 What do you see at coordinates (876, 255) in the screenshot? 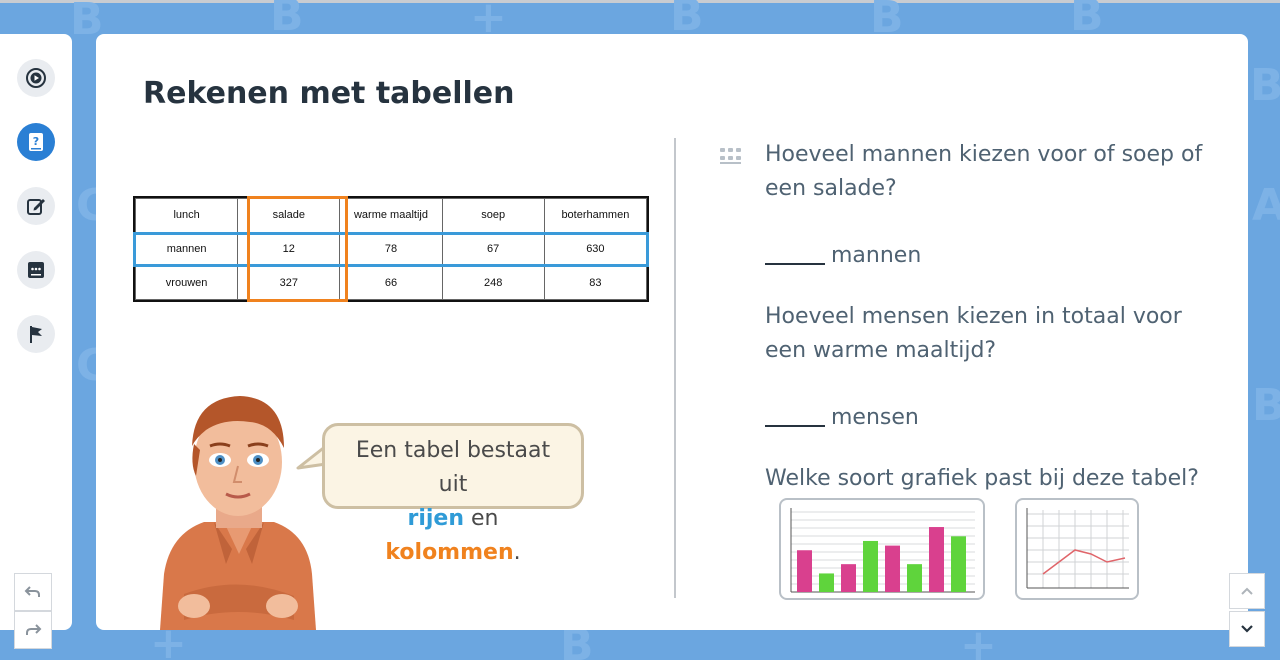
I see `answer-unit-1: mannen` at bounding box center [876, 255].